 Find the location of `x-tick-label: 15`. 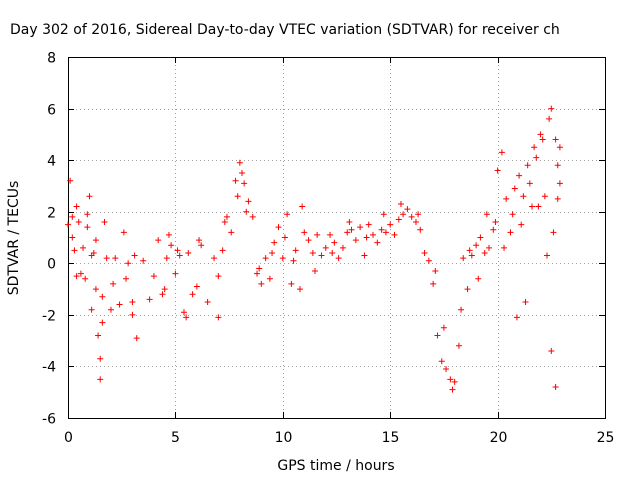

x-tick-label: 15 is located at coordinates (391, 438).